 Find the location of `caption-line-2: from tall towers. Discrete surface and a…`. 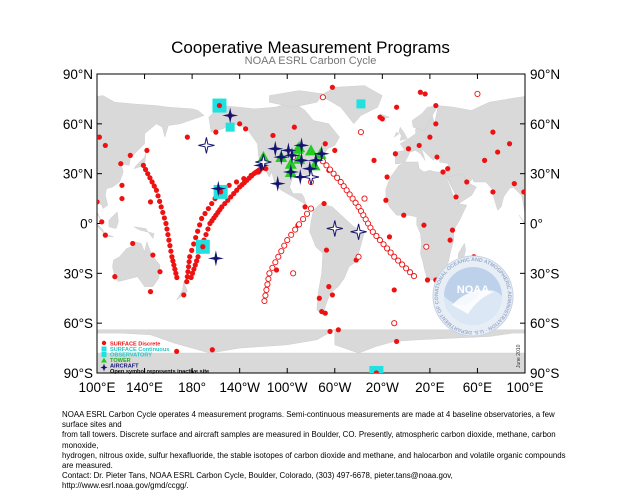

caption-line-2: from tall towers. Discrete surface and a… is located at coordinates (309, 440).